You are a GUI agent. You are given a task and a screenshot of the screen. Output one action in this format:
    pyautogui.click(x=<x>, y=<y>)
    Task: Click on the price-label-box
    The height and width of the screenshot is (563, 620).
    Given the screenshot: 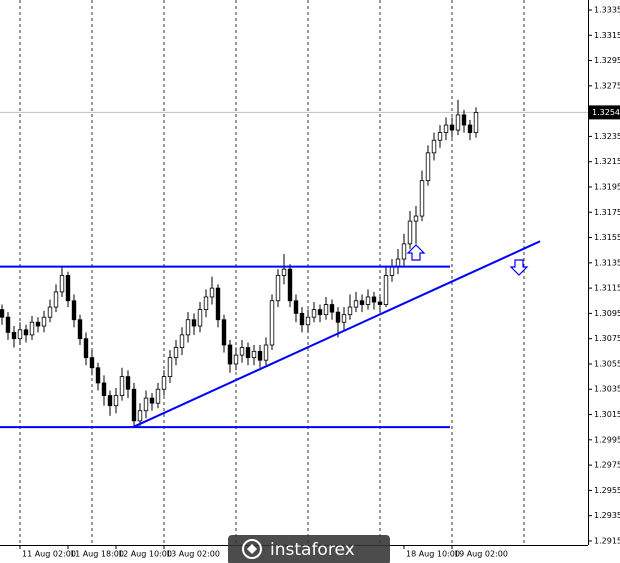 What is the action you would take?
    pyautogui.click(x=604, y=112)
    